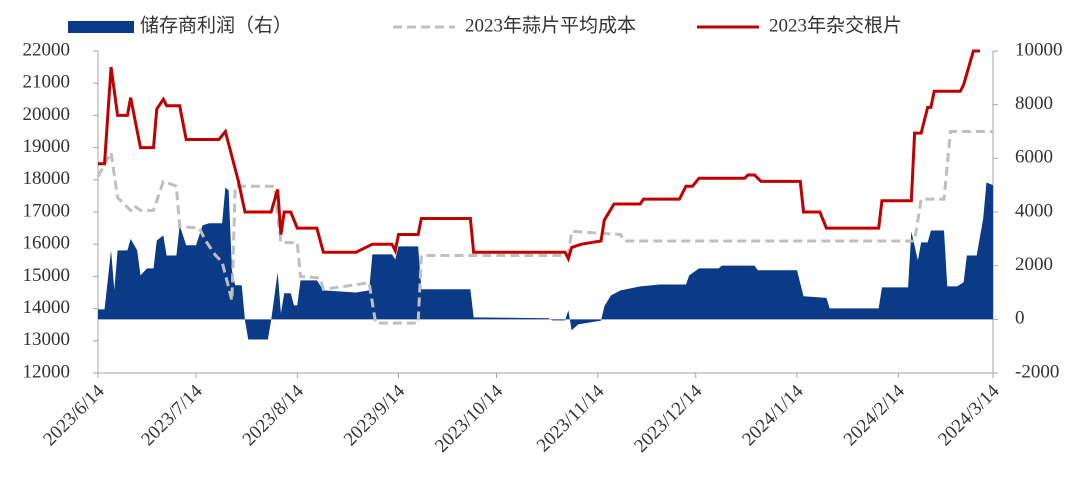  What do you see at coordinates (47, 275) in the screenshot?
I see `y-tick-label: 15000` at bounding box center [47, 275].